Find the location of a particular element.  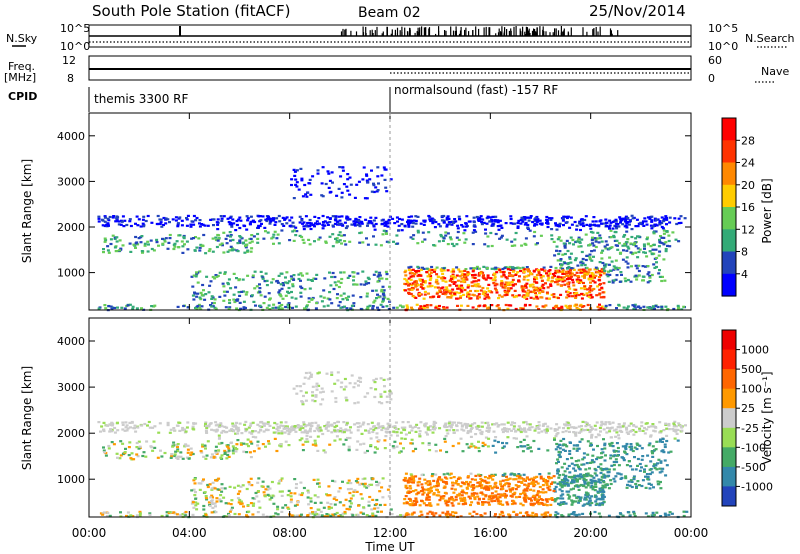

nsky-label: N.Sky is located at coordinates (22, 38).